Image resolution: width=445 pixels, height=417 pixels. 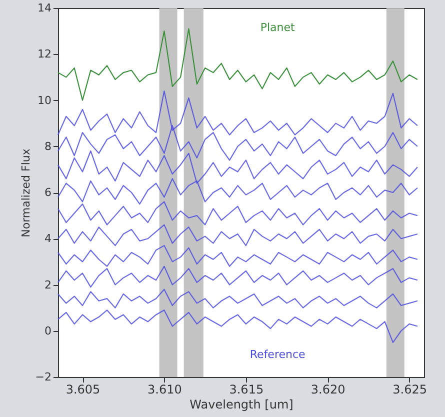 I want to click on x-tick-label: 3.610, so click(x=165, y=389).